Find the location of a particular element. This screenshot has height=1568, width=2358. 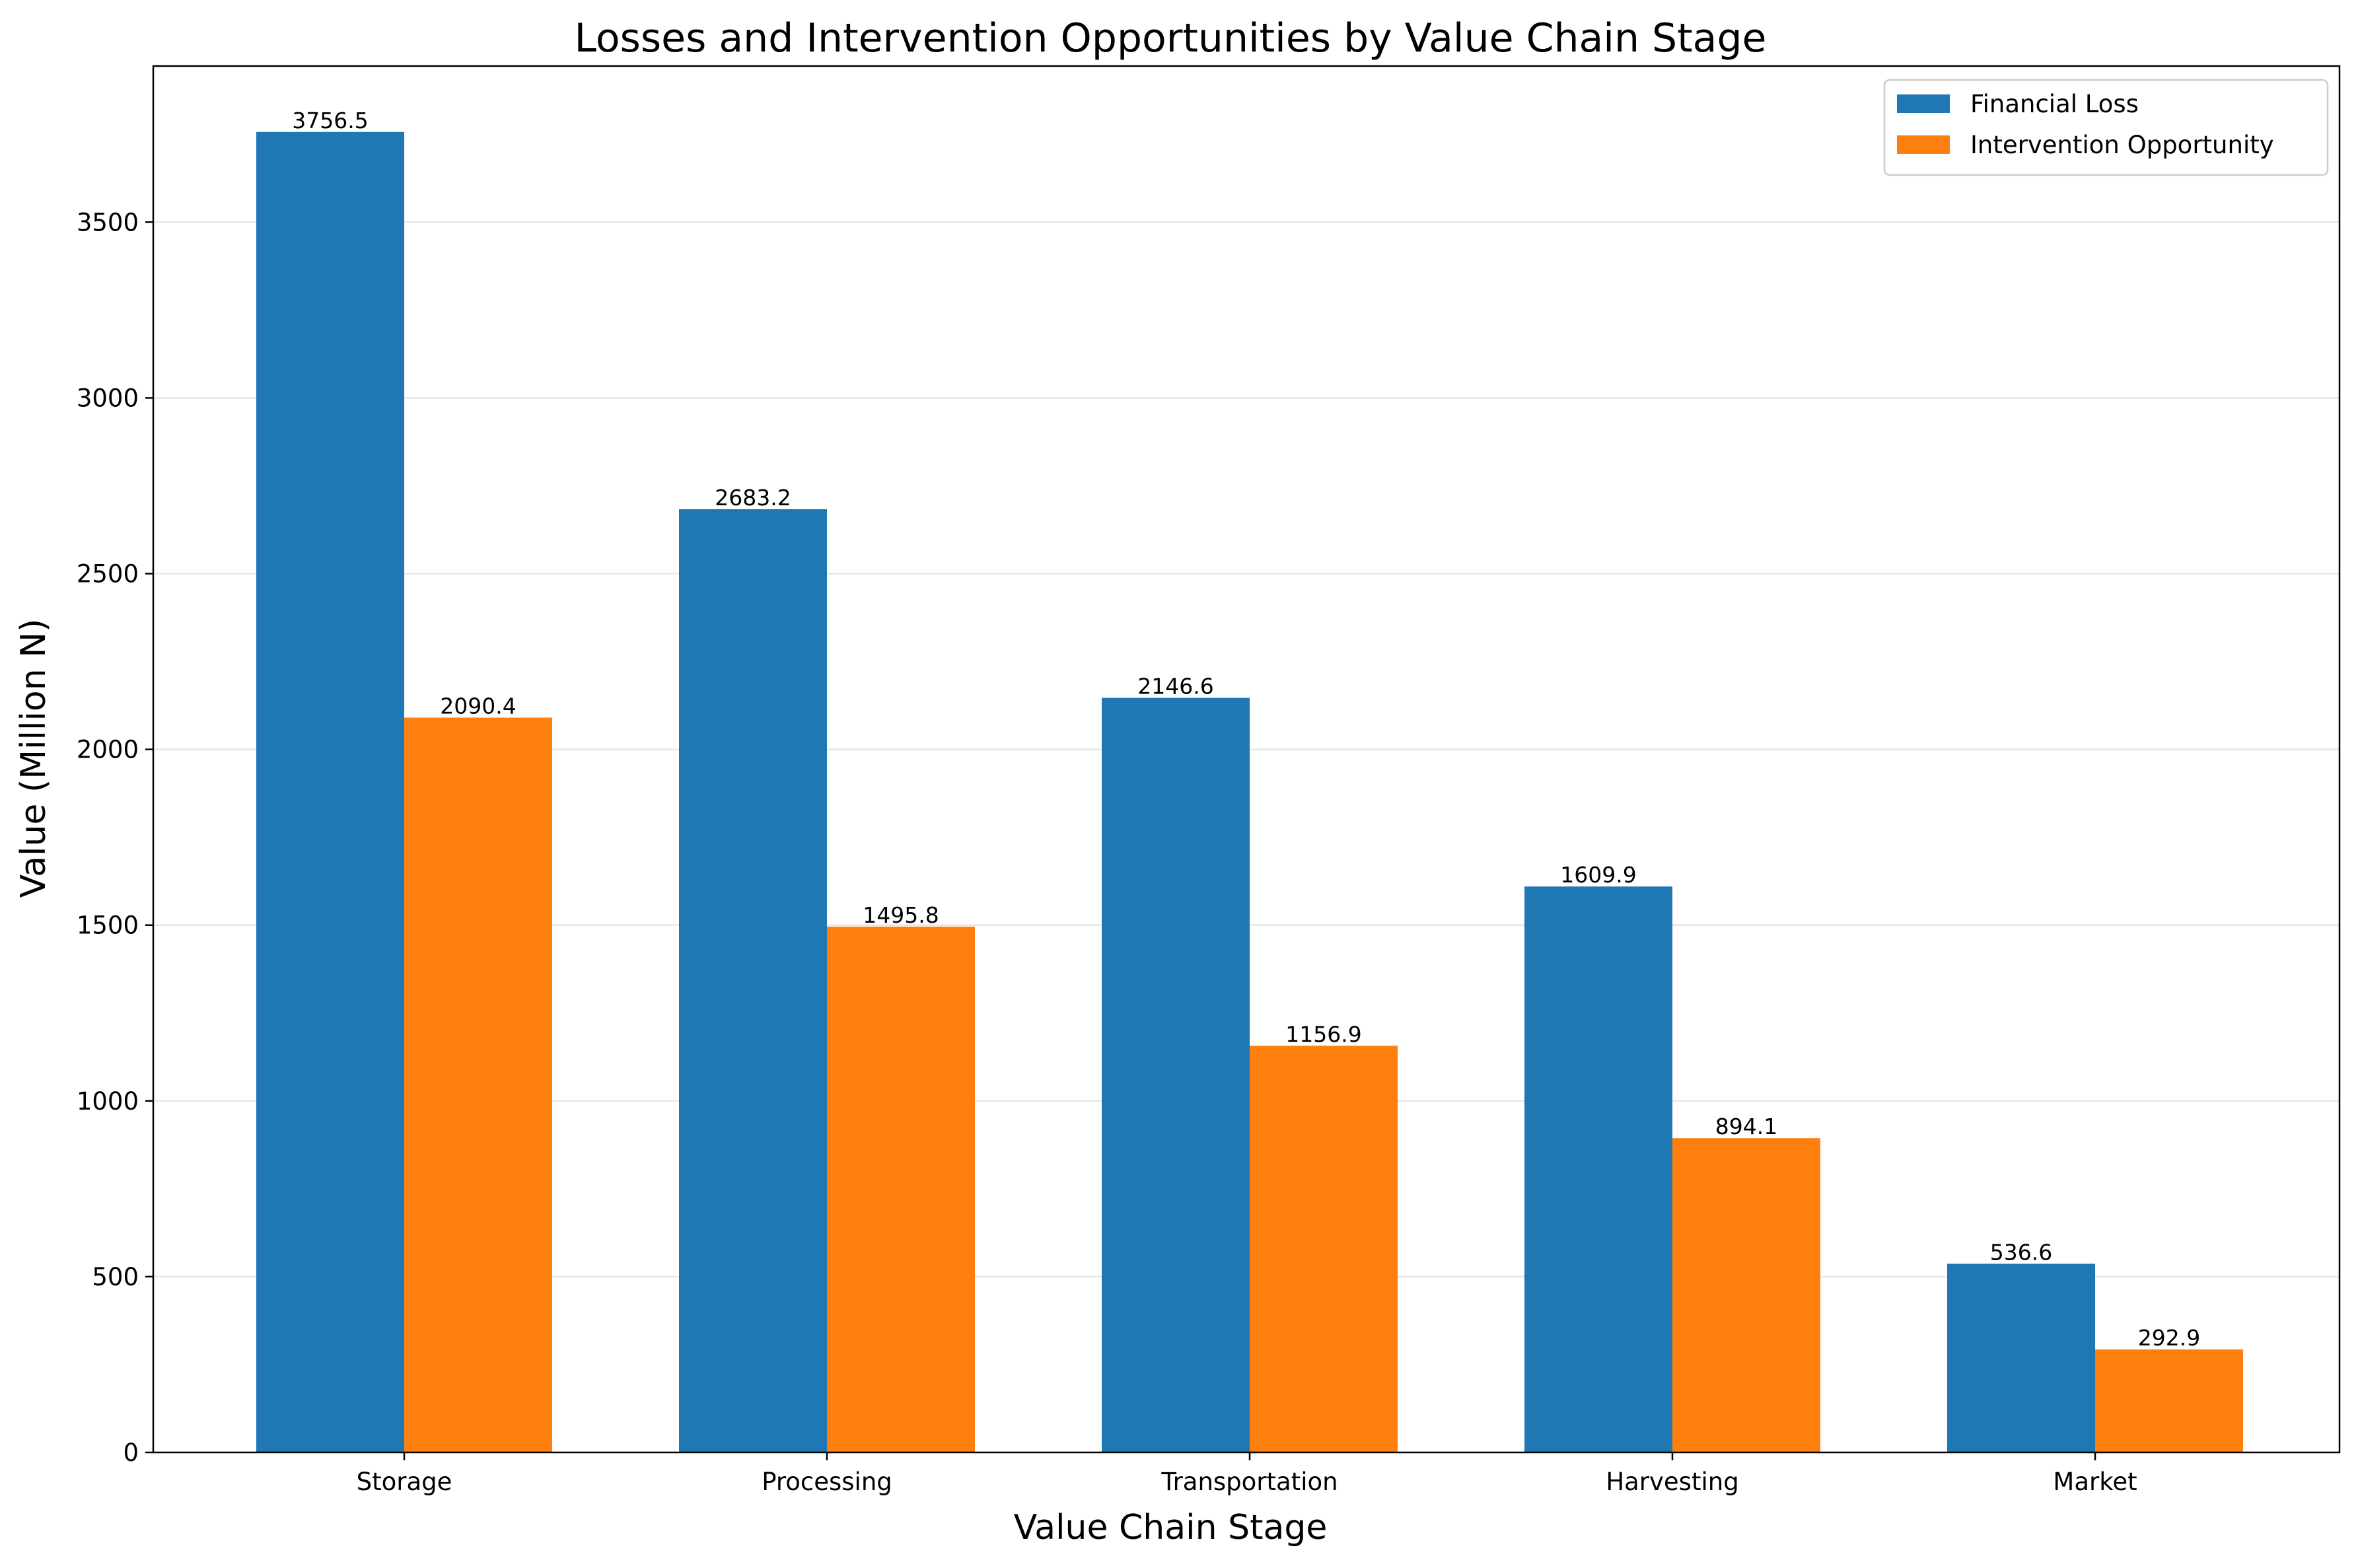

y-axis-label: Value (Million N) is located at coordinates (34, 758).